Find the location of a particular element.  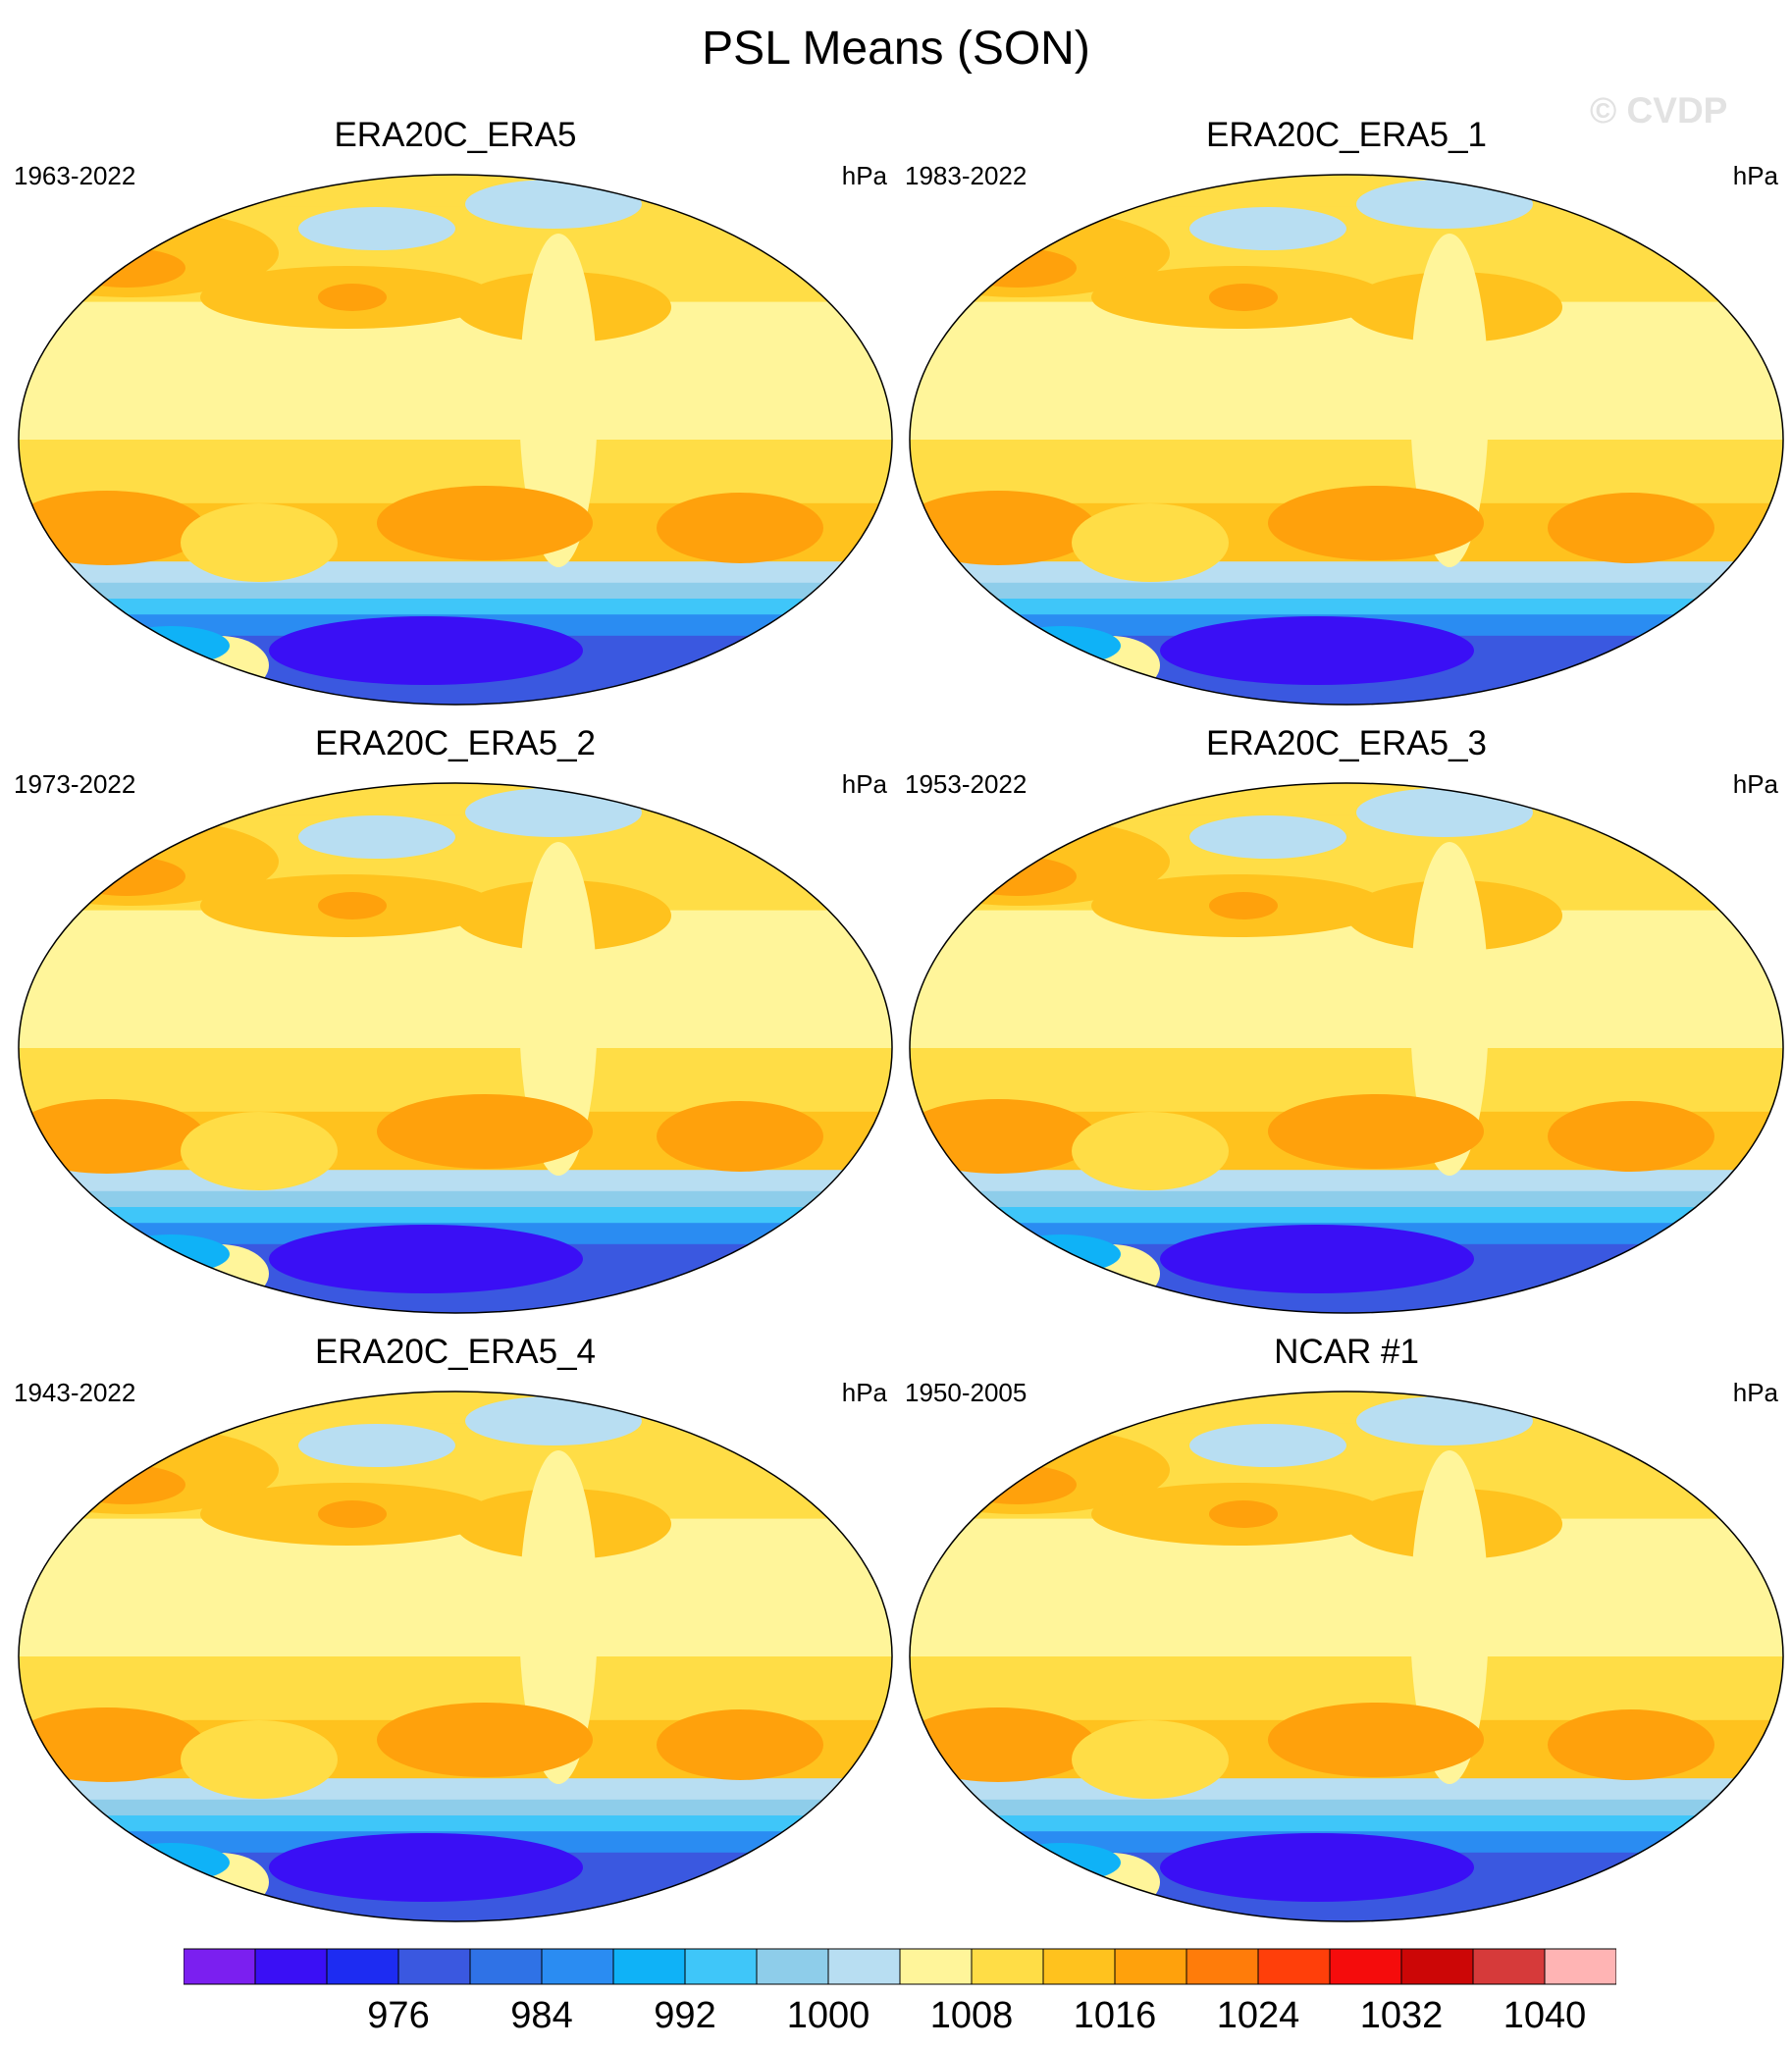

panel-3: ERA20C_ERA5_2 1973-2022 hPa is located at coordinates (455, 1028).